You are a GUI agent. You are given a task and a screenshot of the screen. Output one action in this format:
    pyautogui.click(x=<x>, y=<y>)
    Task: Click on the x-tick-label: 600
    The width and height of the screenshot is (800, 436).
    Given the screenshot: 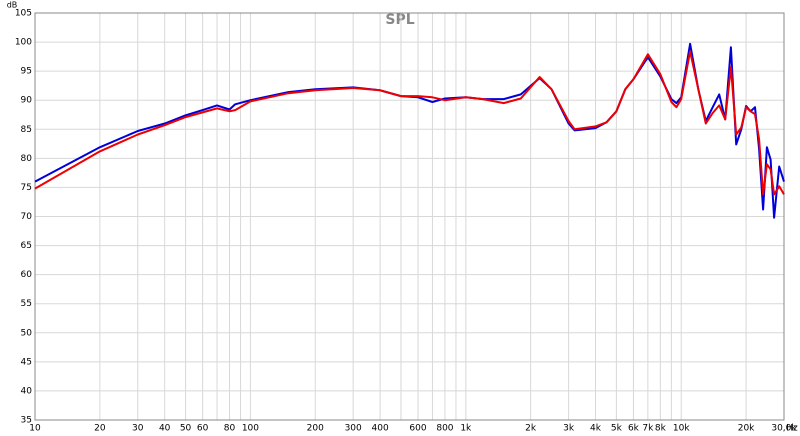 What is the action you would take?
    pyautogui.click(x=417, y=429)
    